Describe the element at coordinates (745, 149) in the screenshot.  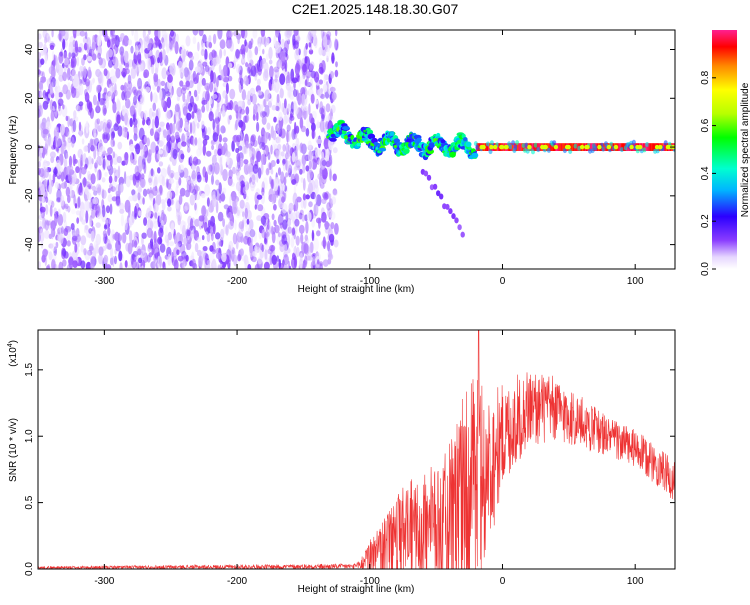
I see `colorbar-label: Normalized spectral amplitude` at that location.